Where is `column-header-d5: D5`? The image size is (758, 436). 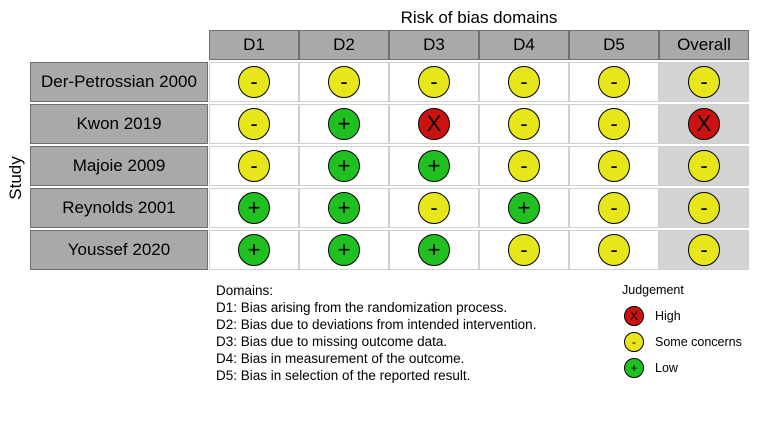 column-header-d5: D5 is located at coordinates (614, 45).